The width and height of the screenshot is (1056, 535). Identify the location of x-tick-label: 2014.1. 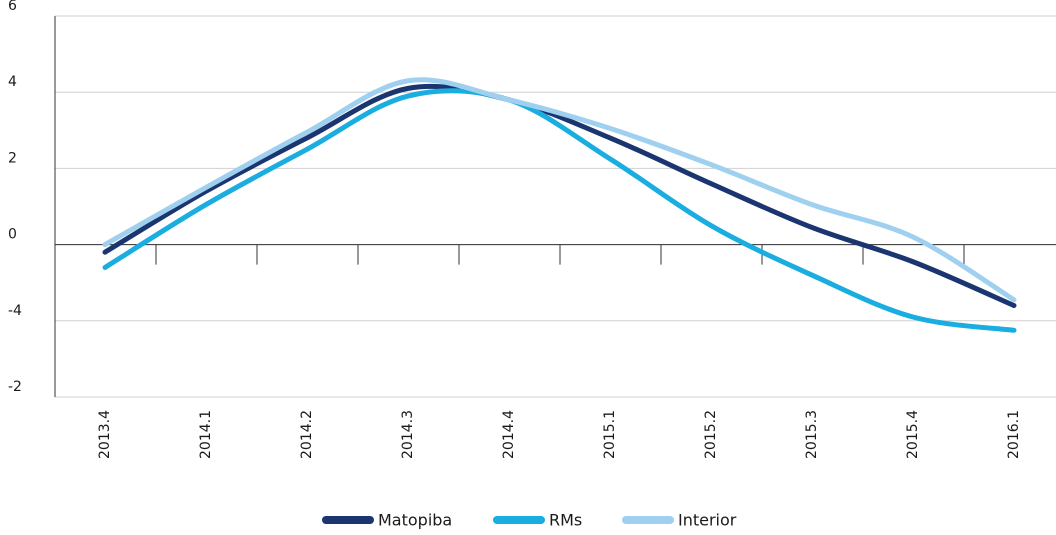
(206, 434).